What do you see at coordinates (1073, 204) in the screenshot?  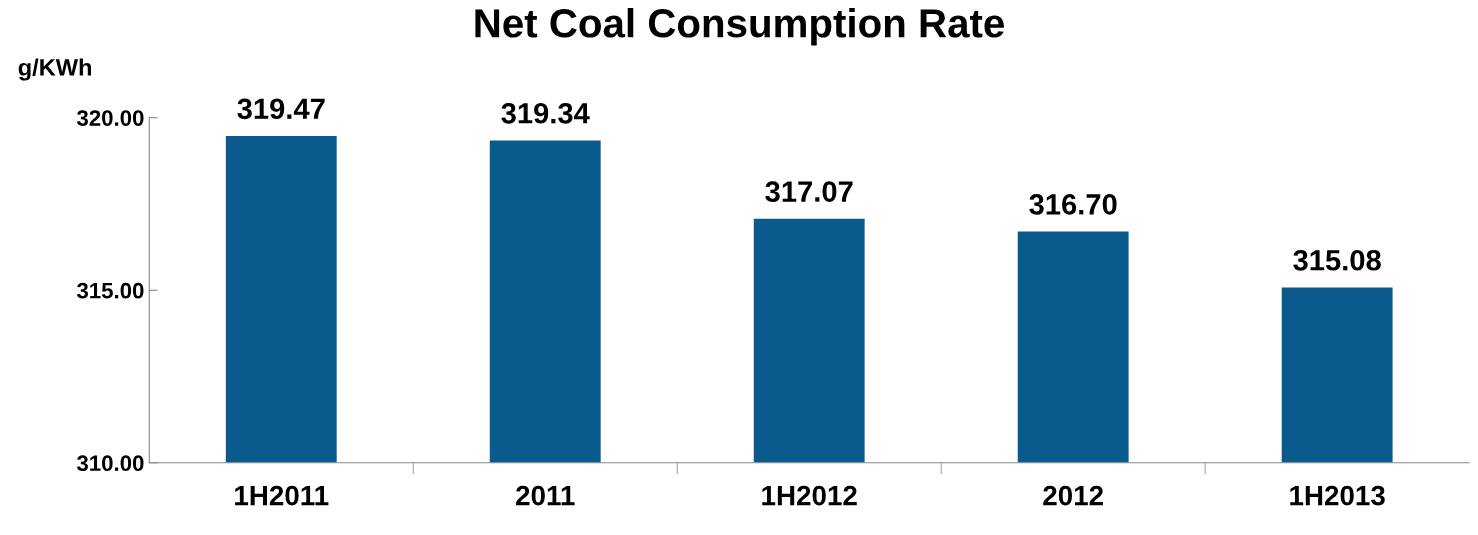 I see `data-label: 316.70` at bounding box center [1073, 204].